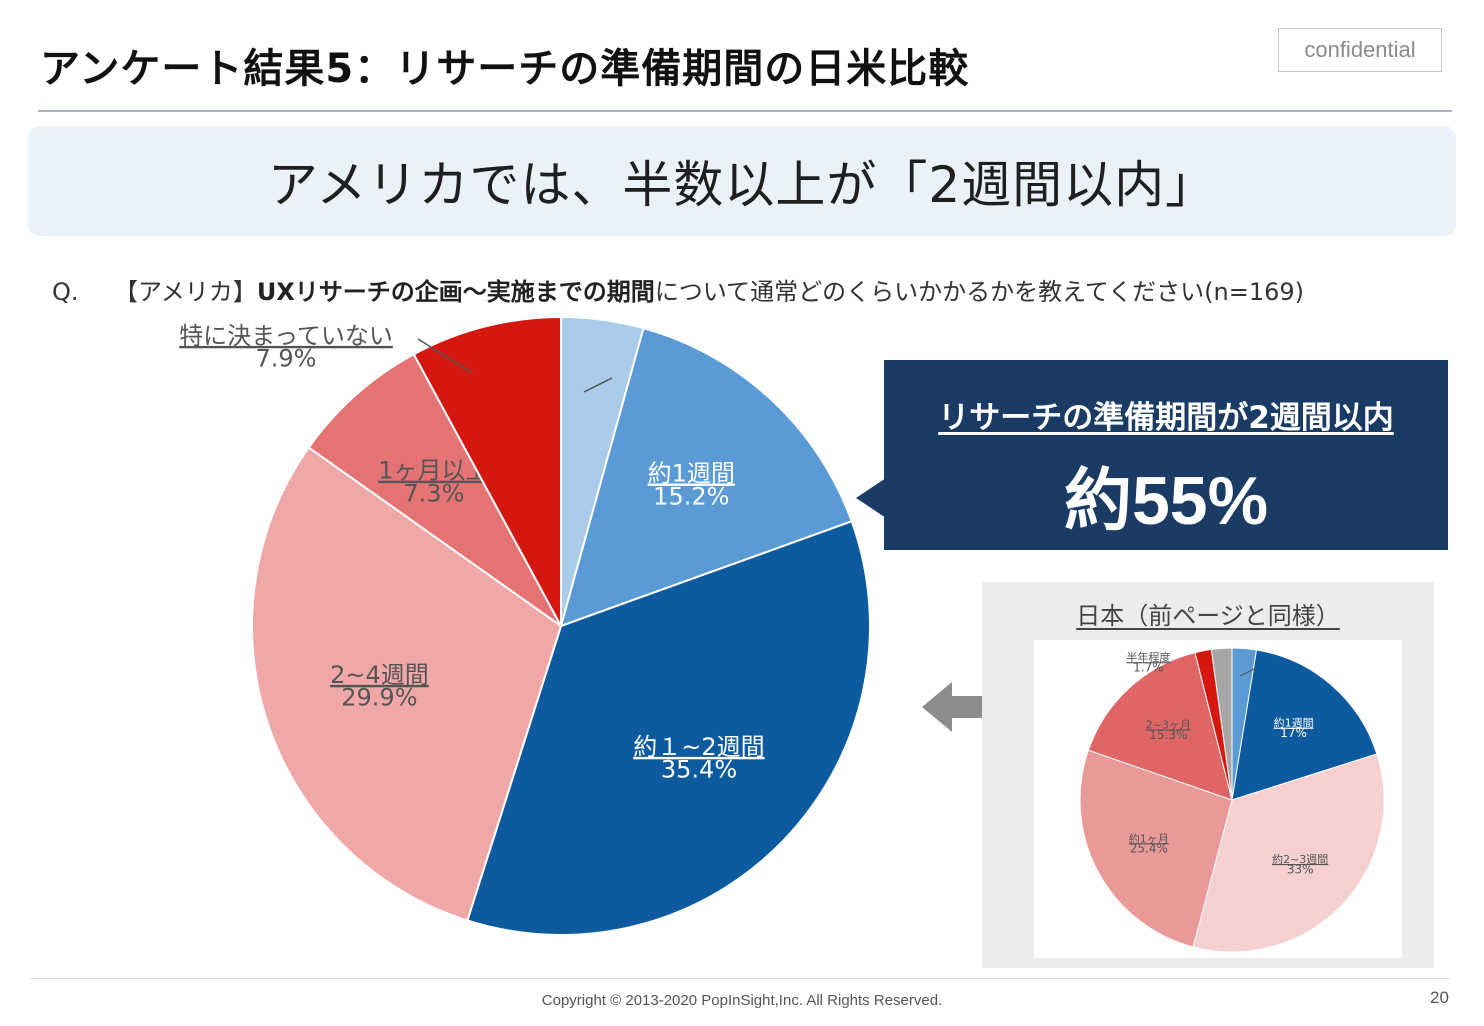  What do you see at coordinates (699, 770) in the screenshot?
I see `us-slice-value-2: 35.4%` at bounding box center [699, 770].